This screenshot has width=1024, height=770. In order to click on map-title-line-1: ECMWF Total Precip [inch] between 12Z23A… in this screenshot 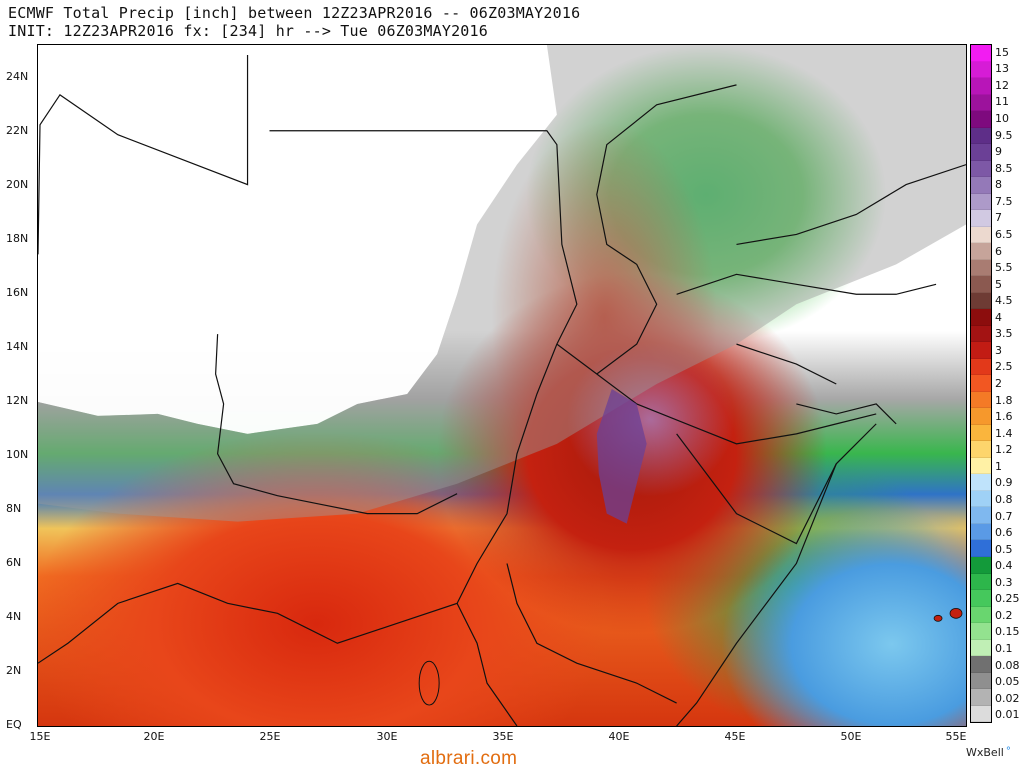, I will do `click(294, 13)`.